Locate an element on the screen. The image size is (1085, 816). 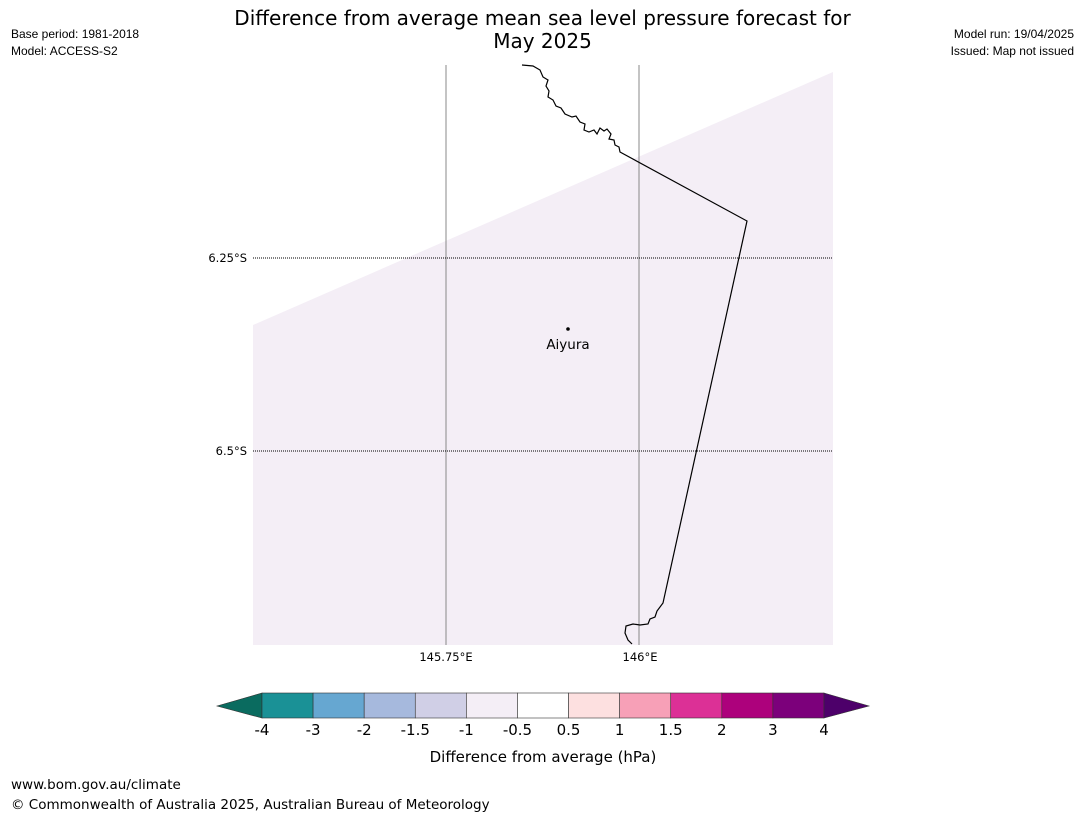
lon-label-145-75e: 145.75°E is located at coordinates (445, 657).